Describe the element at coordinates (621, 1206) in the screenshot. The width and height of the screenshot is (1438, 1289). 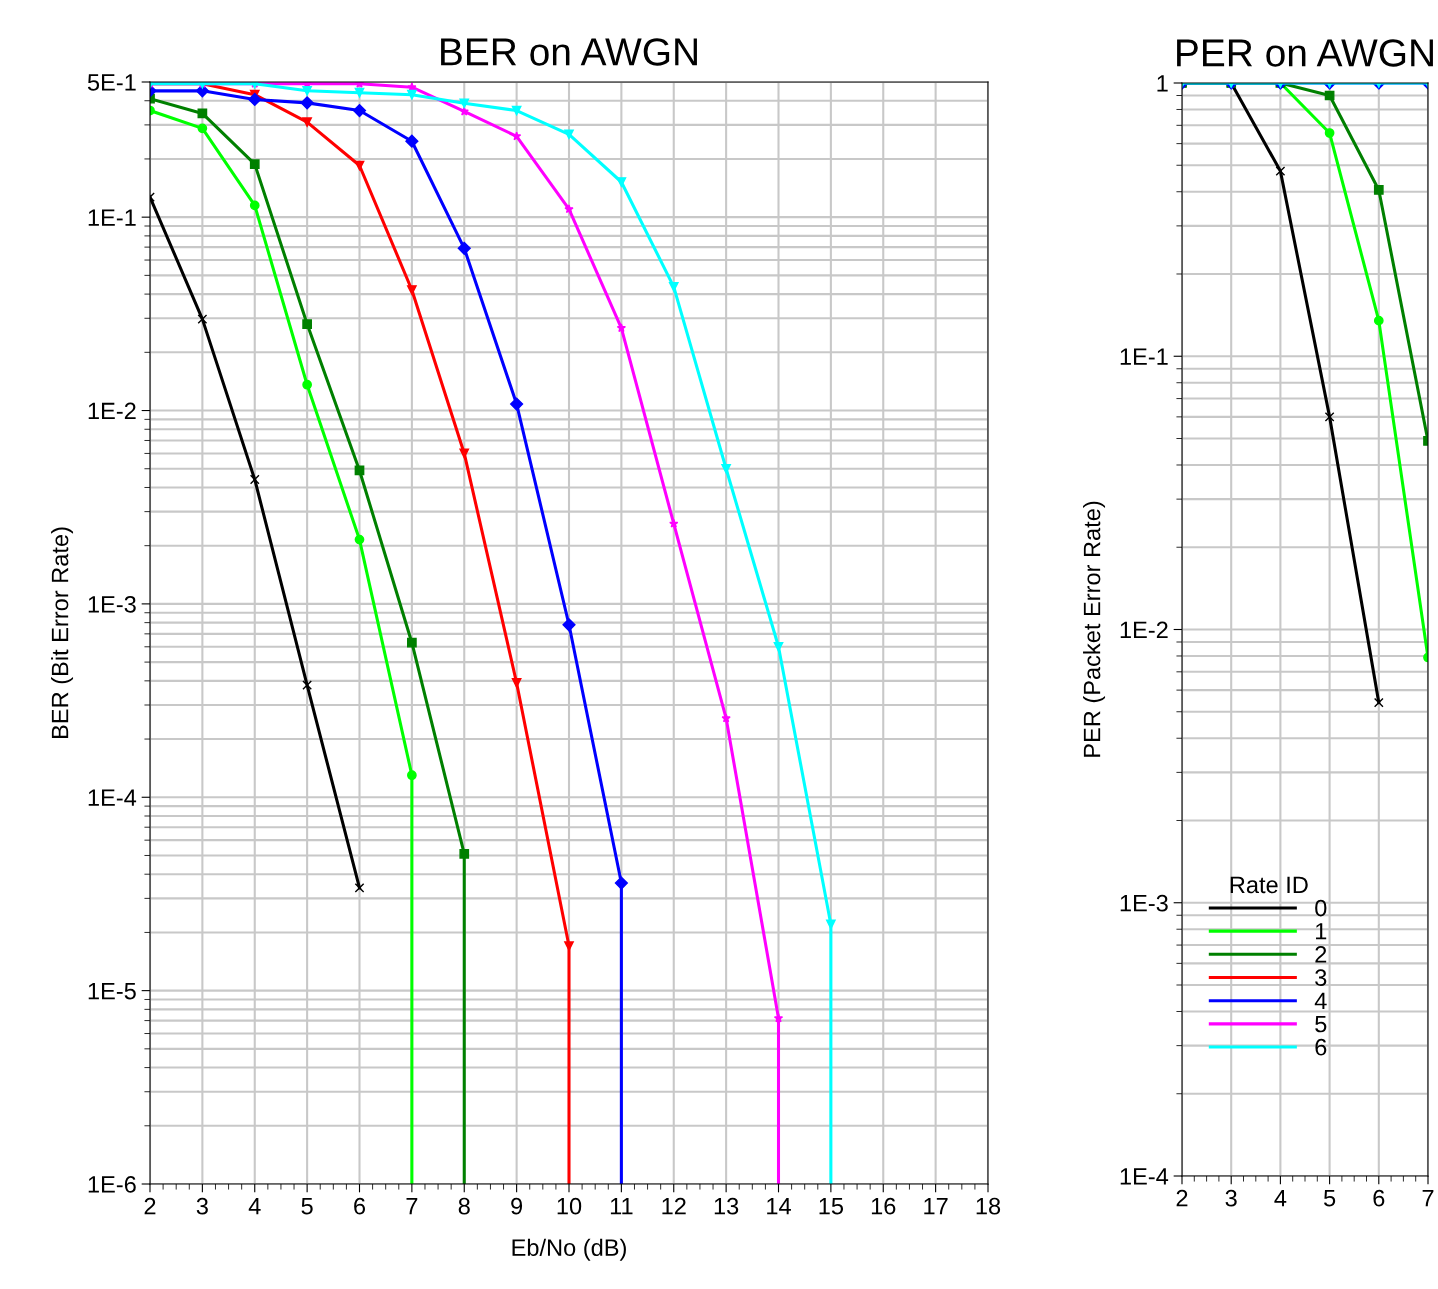
I see `x-tick-label: 11` at that location.